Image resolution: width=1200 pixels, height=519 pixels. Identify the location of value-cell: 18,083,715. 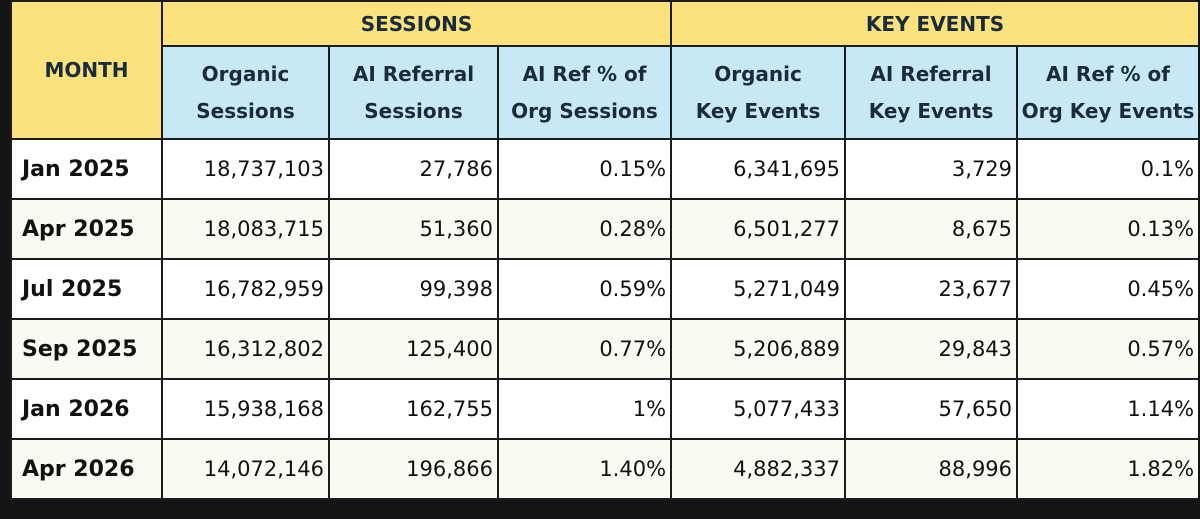
(245, 229).